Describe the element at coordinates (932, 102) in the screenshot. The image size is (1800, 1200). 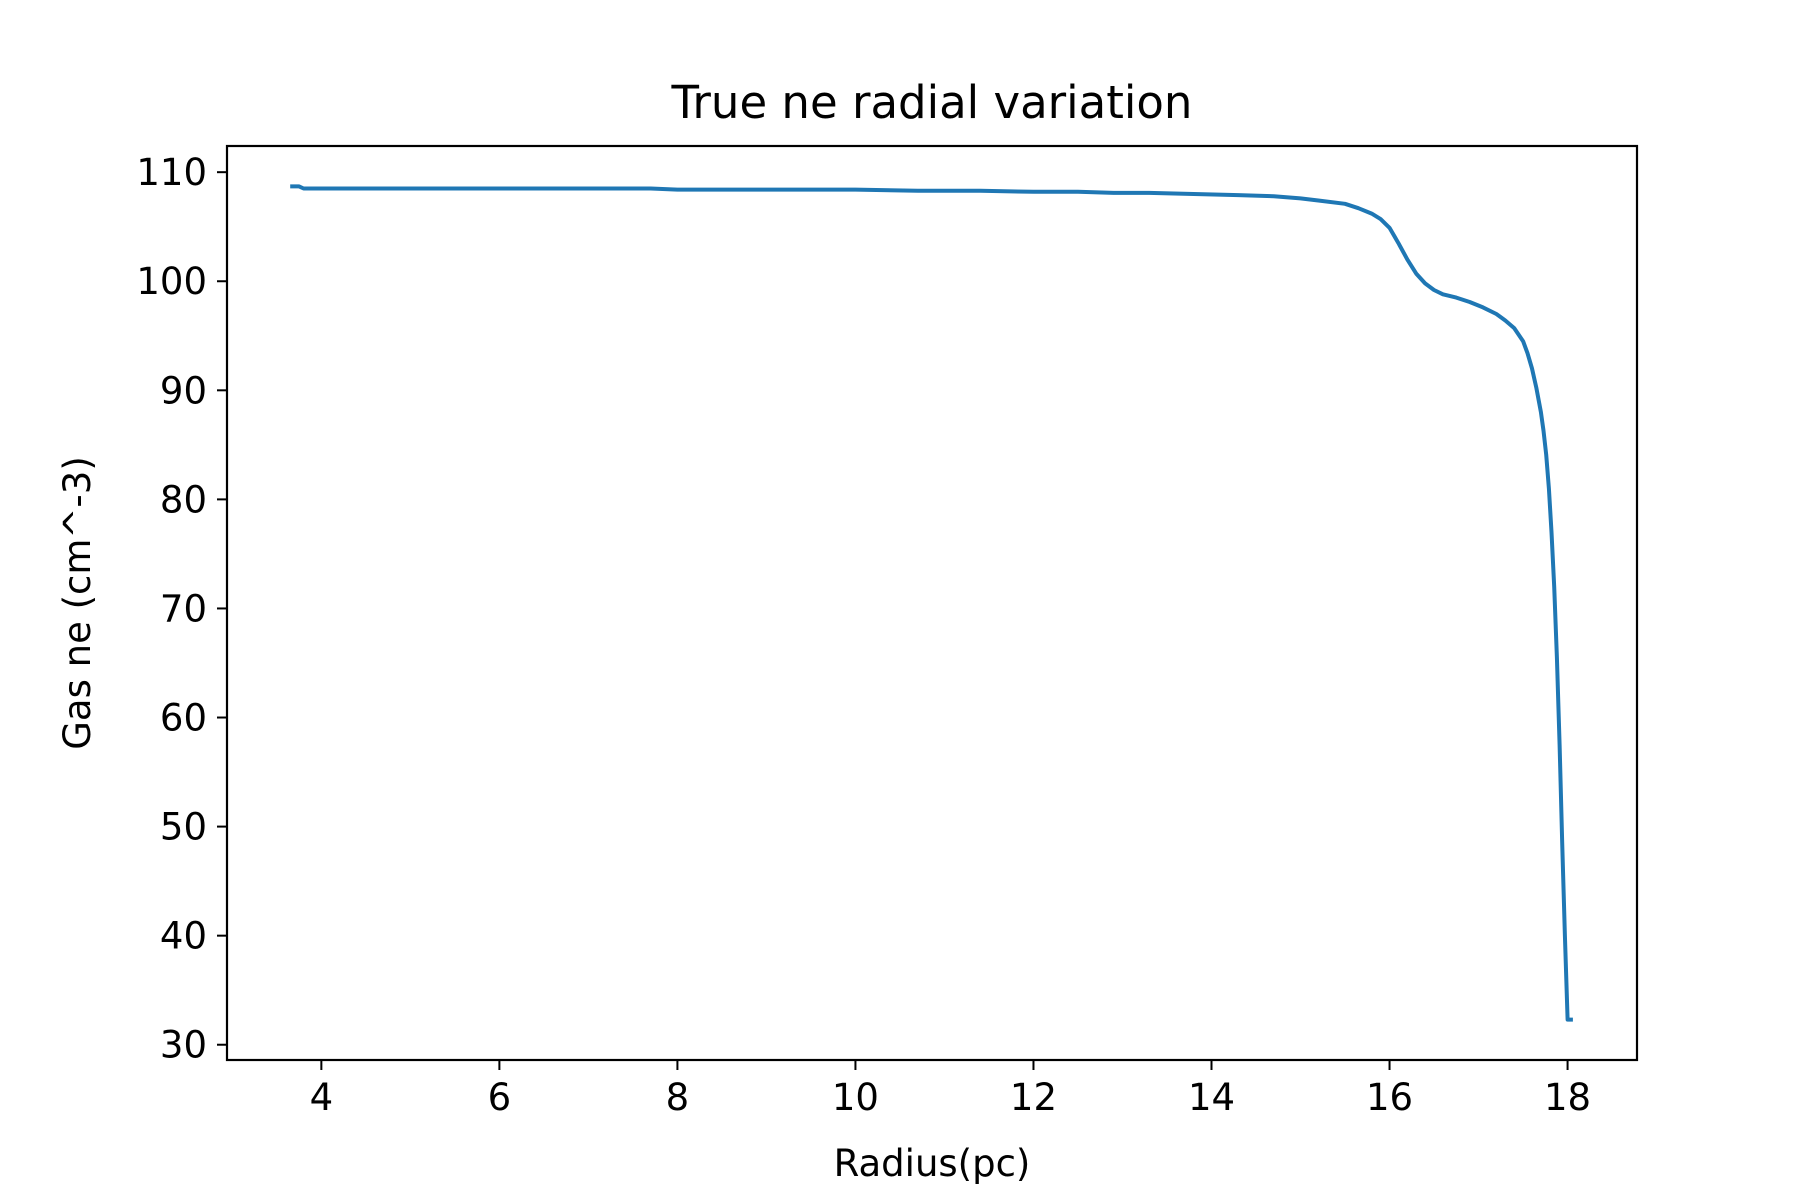
I see `chart-title: True ne radial variation` at that location.